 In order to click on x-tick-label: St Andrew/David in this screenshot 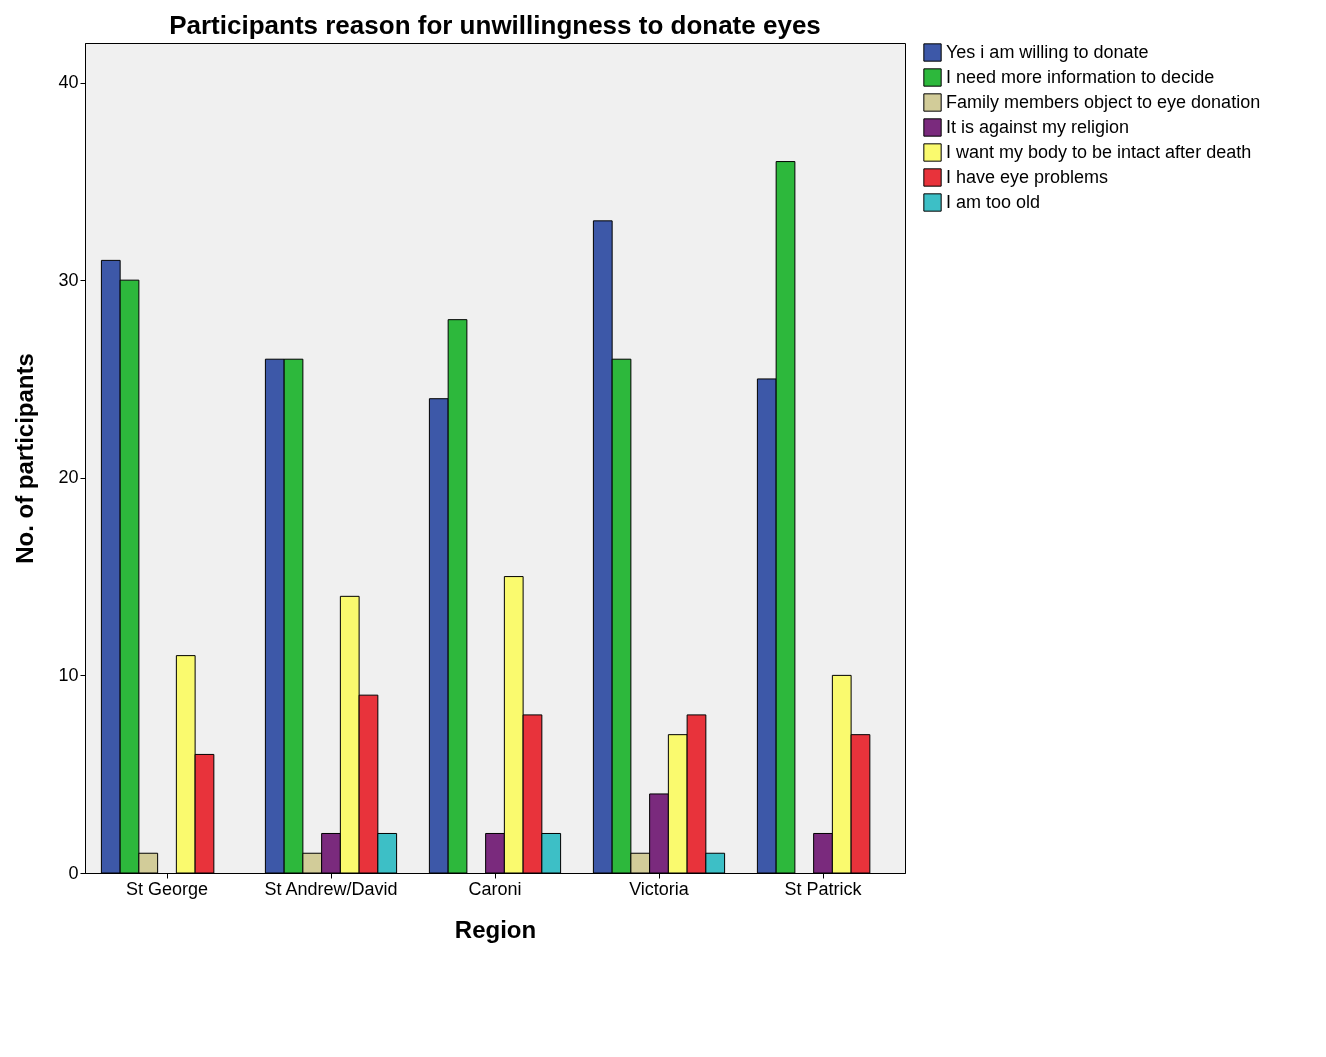, I will do `click(331, 888)`.